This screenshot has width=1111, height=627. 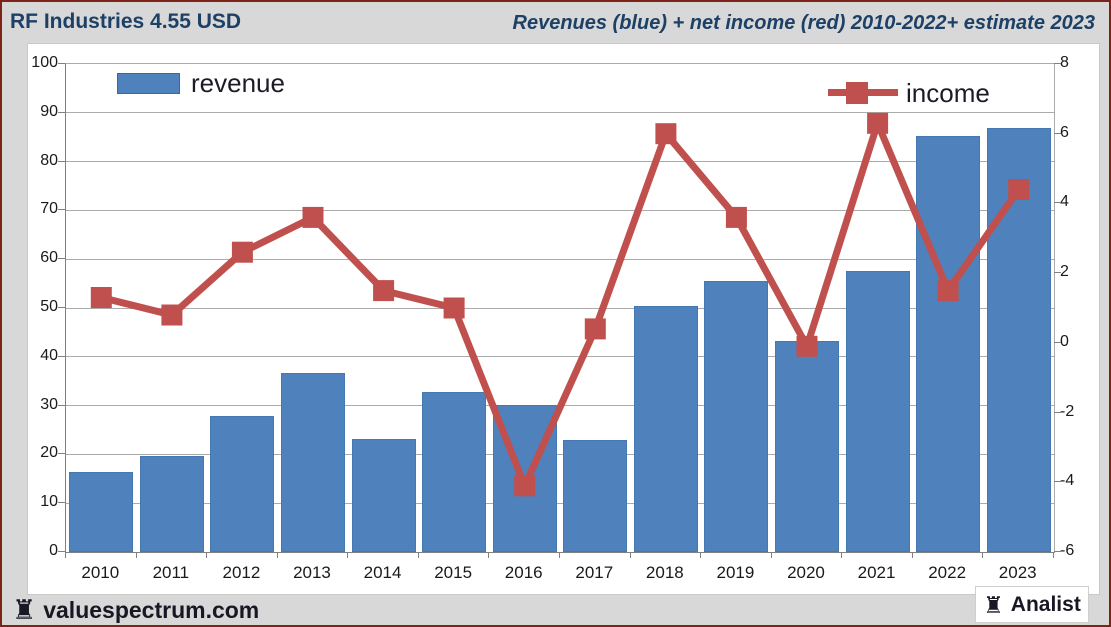 I want to click on income-point-2010, so click(x=101, y=297).